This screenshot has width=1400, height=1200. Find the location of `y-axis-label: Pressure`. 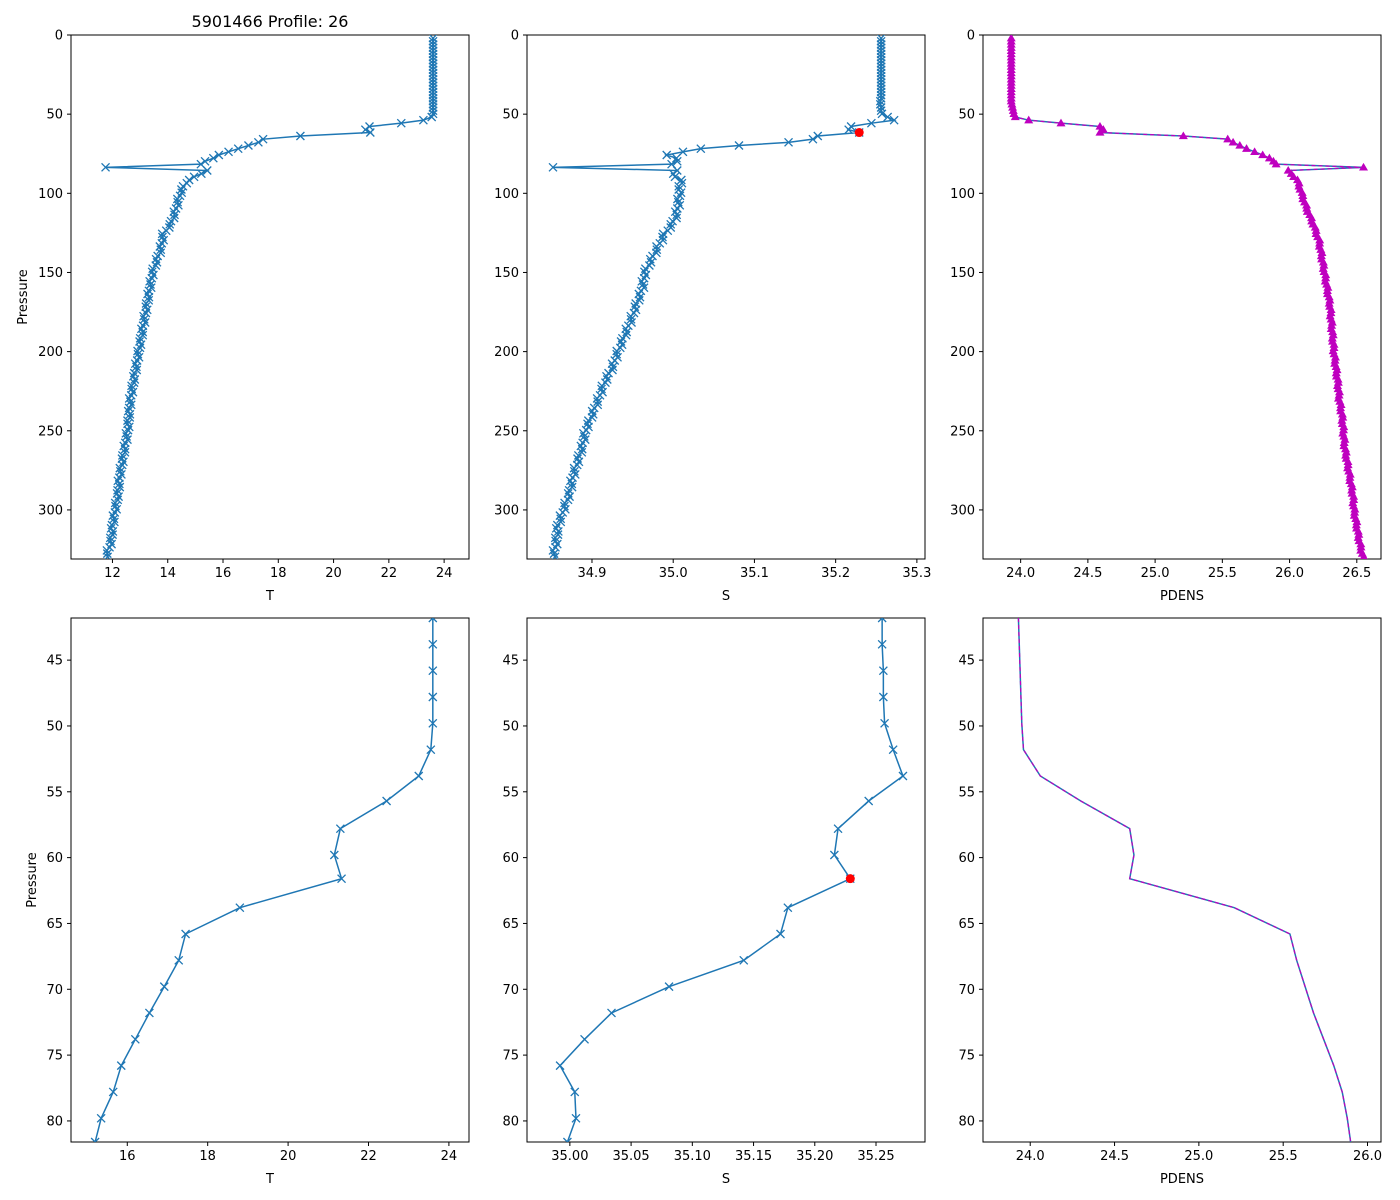

y-axis-label: Pressure is located at coordinates (32, 880).